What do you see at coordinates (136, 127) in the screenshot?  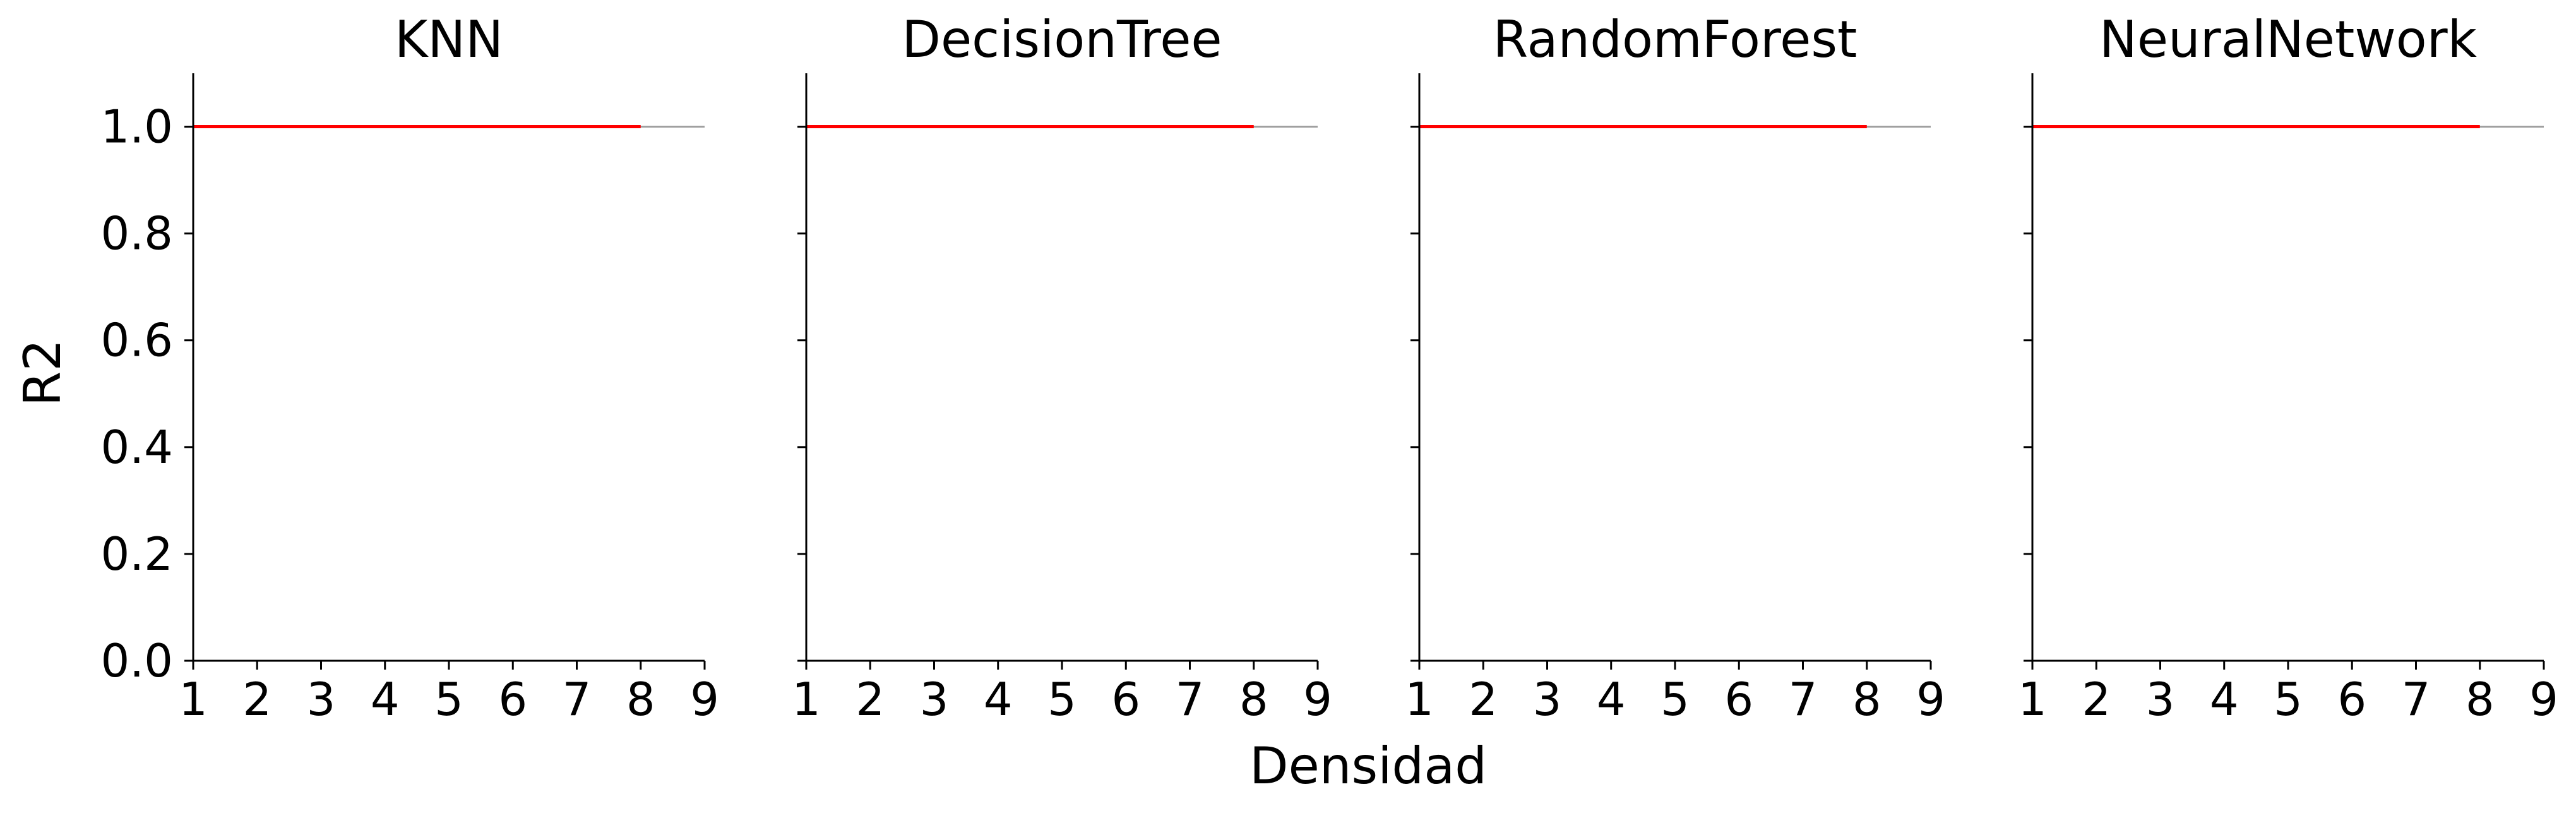 I see `y-tick-label: 1.0` at bounding box center [136, 127].